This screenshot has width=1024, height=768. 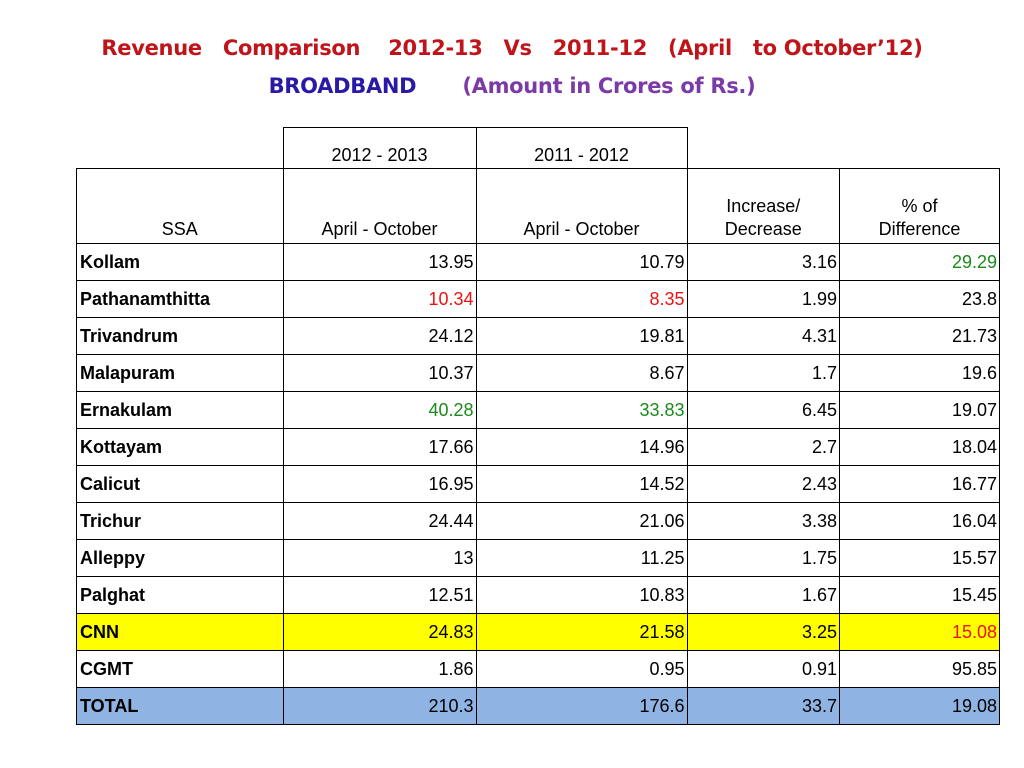 What do you see at coordinates (919, 373) in the screenshot?
I see `percent-cell: 19.6` at bounding box center [919, 373].